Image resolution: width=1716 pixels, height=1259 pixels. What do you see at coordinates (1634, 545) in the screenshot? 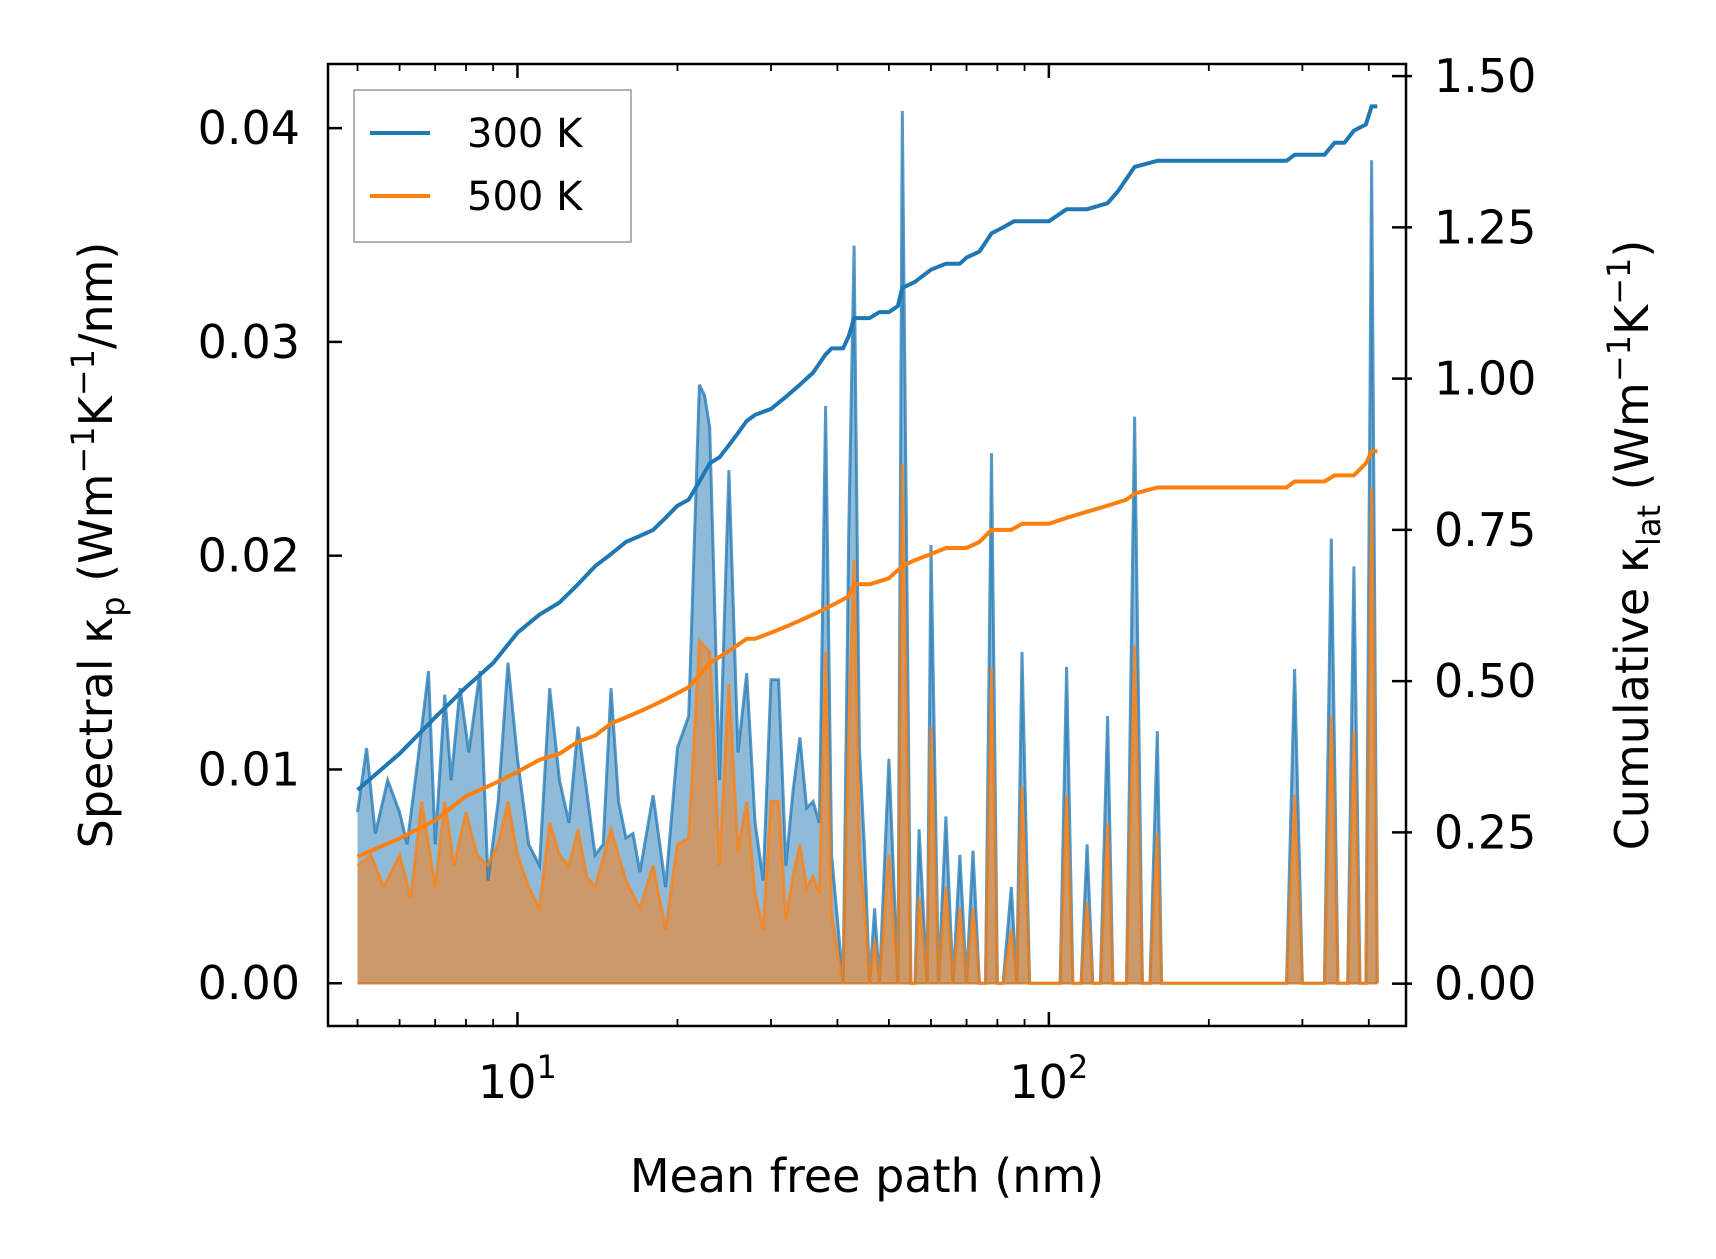
I see `right-y-axis-label: Cumulative κlat (Wm−1K−1)` at bounding box center [1634, 545].